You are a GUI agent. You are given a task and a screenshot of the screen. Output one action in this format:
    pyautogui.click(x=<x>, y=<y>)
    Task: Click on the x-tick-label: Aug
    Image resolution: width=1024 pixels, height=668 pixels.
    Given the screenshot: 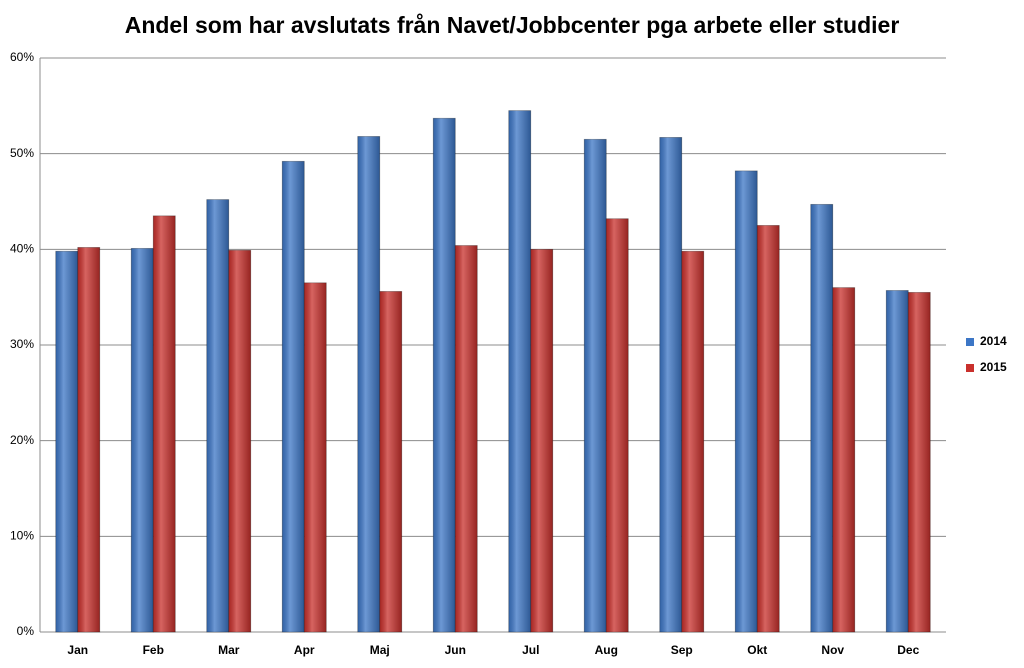 What is the action you would take?
    pyautogui.click(x=606, y=650)
    